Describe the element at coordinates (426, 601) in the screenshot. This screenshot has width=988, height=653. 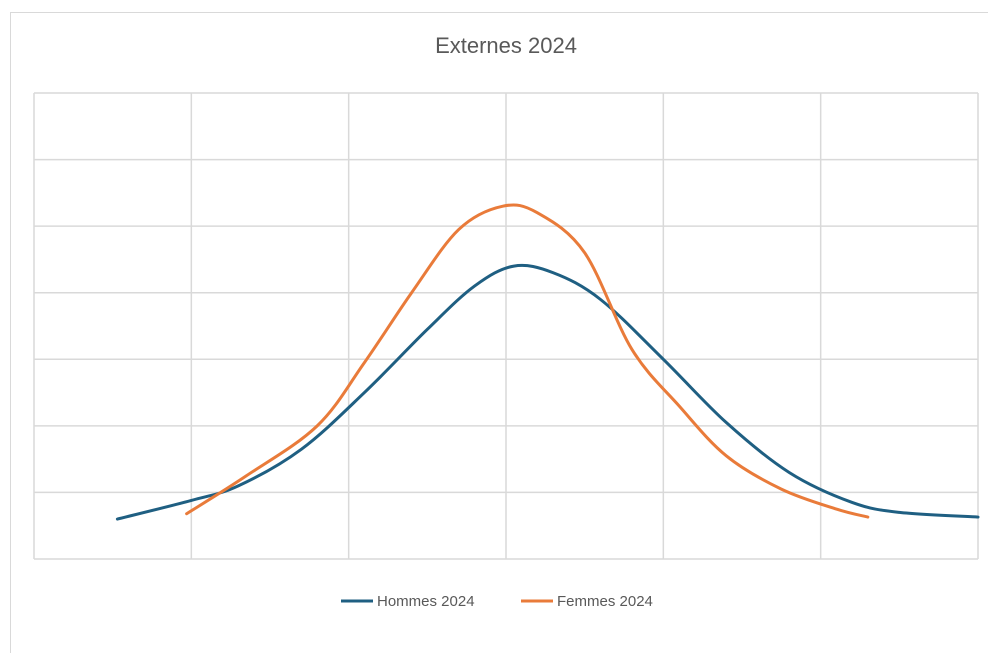
I see `legend-label-0: Hommes 2024` at that location.